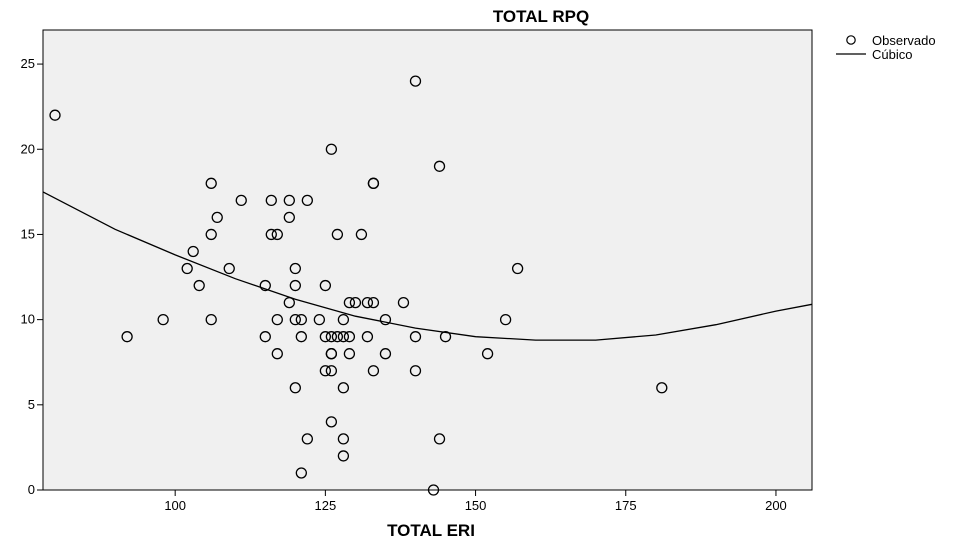  What do you see at coordinates (326, 505) in the screenshot?
I see `x-tick-label: 125` at bounding box center [326, 505].